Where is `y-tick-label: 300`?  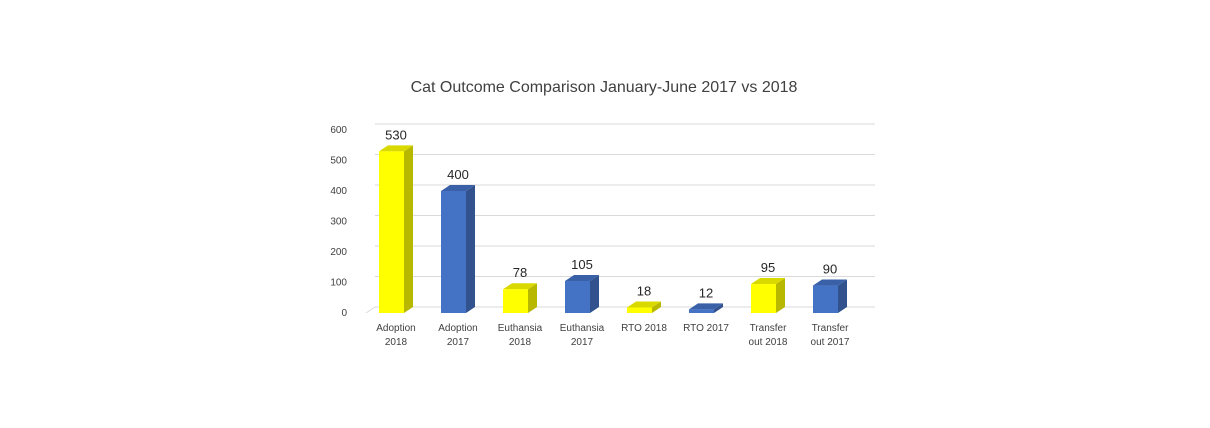 y-tick-label: 300 is located at coordinates (338, 222).